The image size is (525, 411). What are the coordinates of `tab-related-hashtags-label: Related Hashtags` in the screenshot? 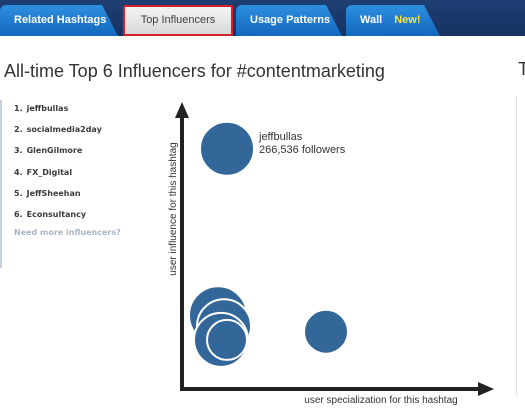 It's located at (60, 20).